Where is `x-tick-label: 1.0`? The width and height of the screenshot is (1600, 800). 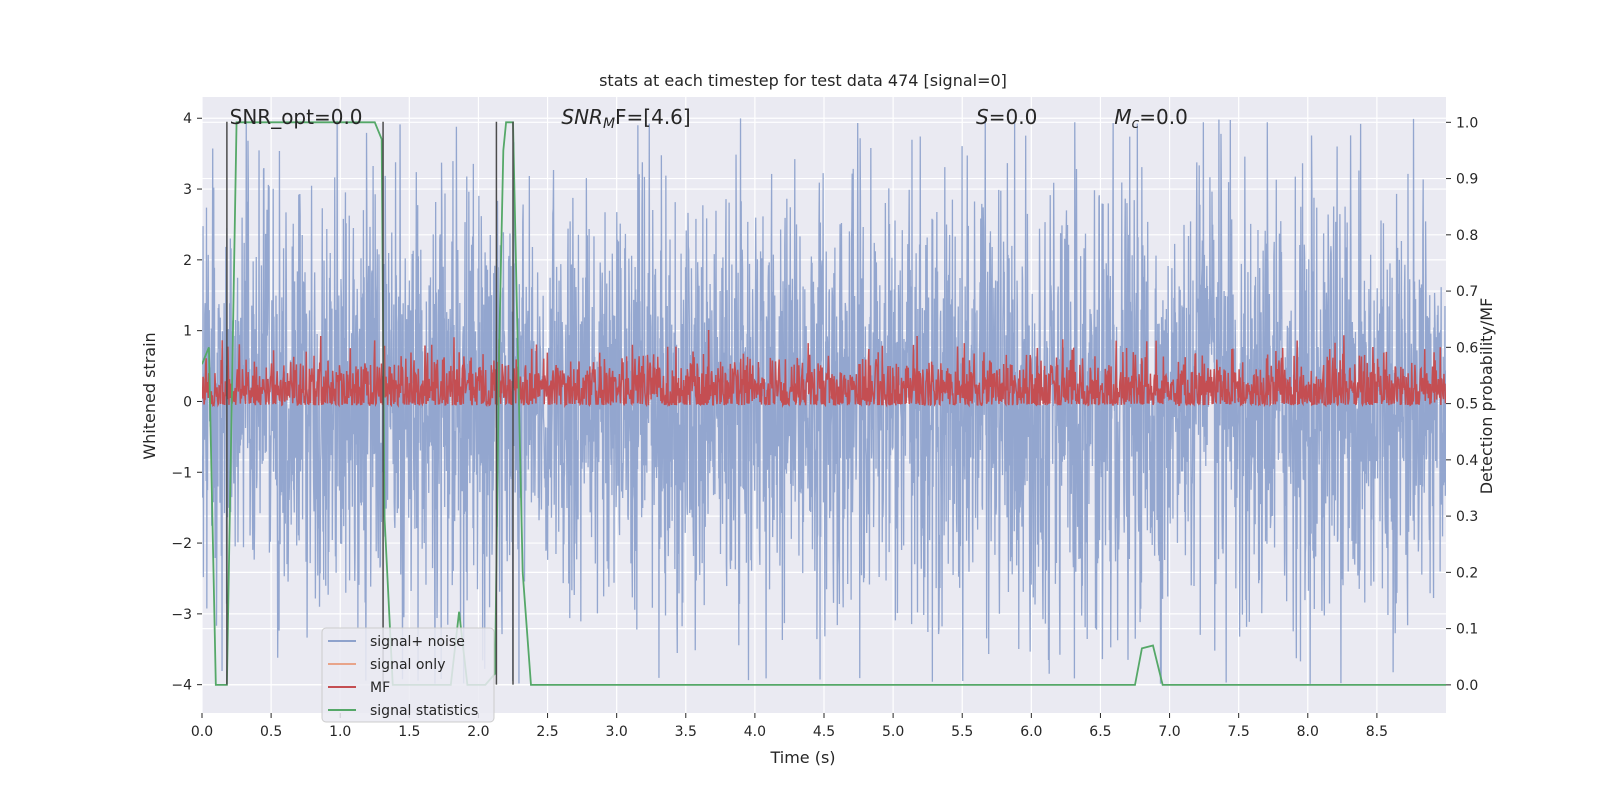
x-tick-label: 1.0 is located at coordinates (340, 732).